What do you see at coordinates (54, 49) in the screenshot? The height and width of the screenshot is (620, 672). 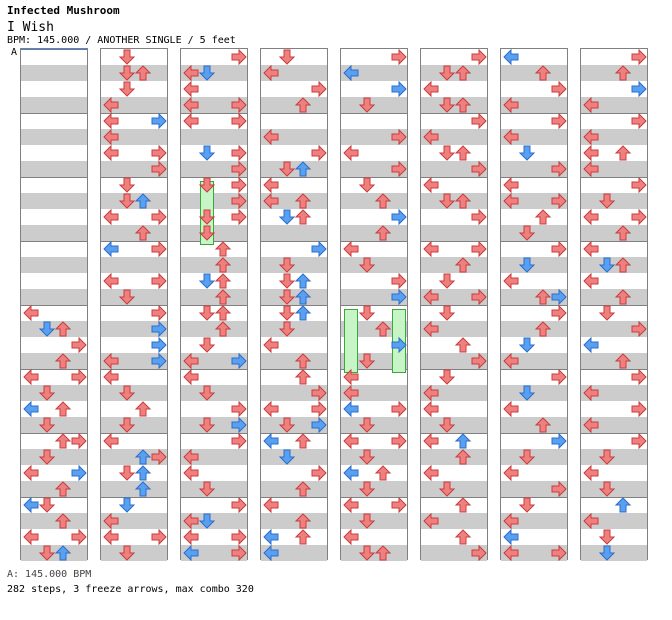 I see `bpm-start-line` at bounding box center [54, 49].